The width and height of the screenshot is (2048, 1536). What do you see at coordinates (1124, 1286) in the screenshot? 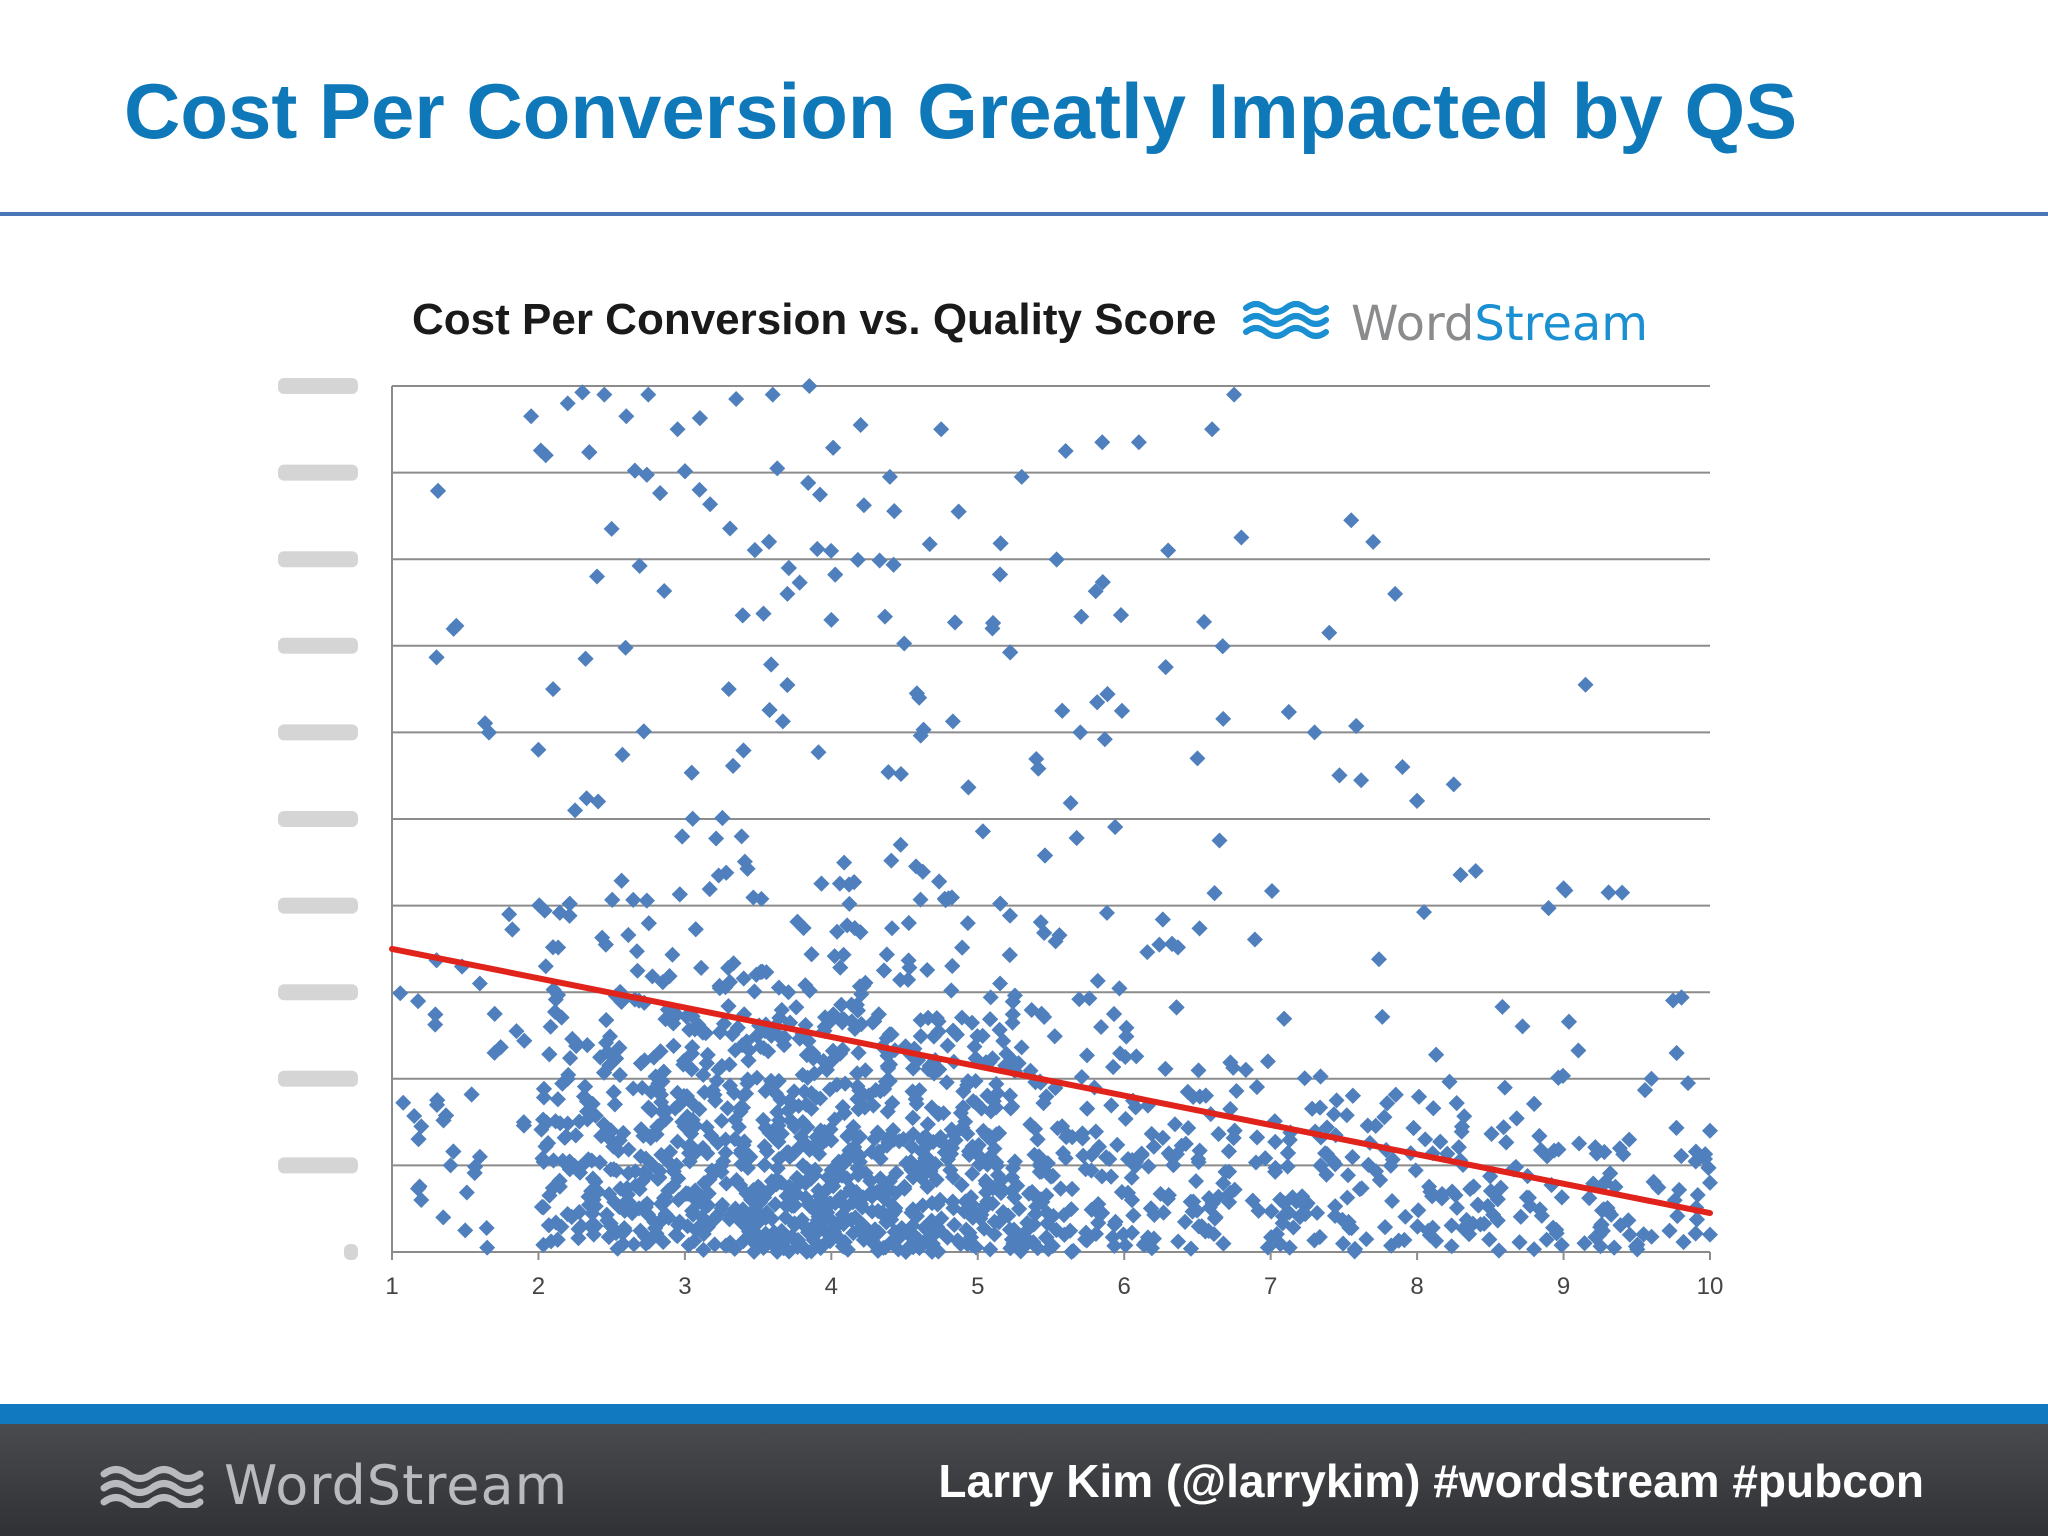
I see `x-tick-label: 6` at bounding box center [1124, 1286].